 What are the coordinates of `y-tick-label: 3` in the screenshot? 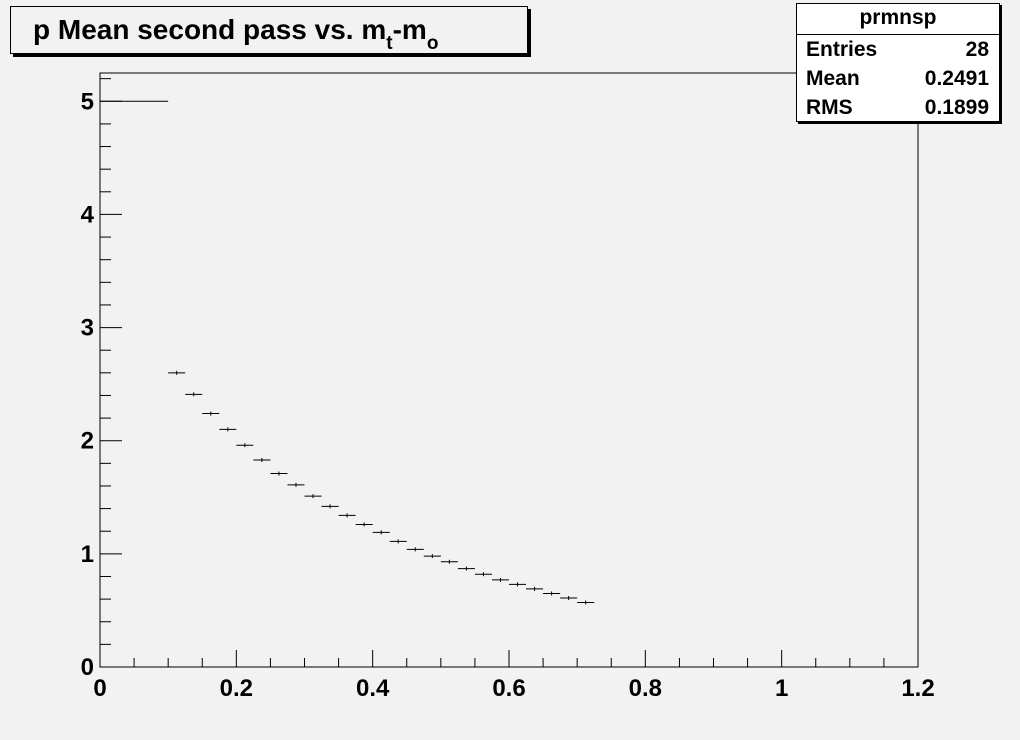 It's located at (87, 328).